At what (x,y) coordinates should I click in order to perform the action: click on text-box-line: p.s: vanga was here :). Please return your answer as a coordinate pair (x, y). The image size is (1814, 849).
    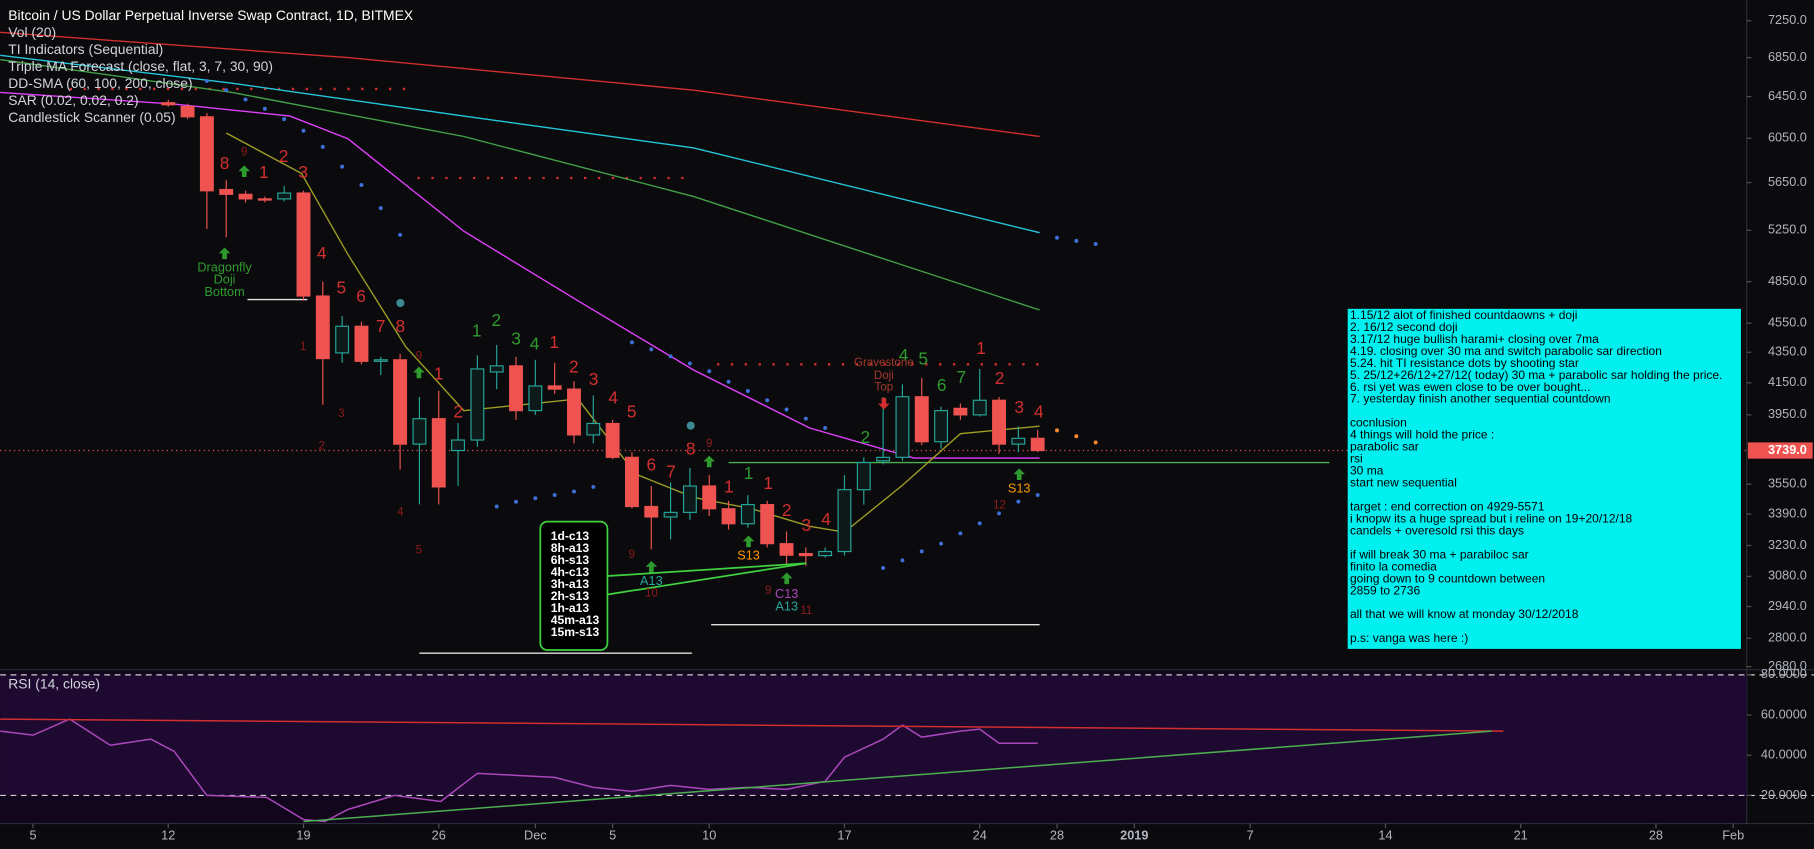
    Looking at the image, I should click on (1409, 638).